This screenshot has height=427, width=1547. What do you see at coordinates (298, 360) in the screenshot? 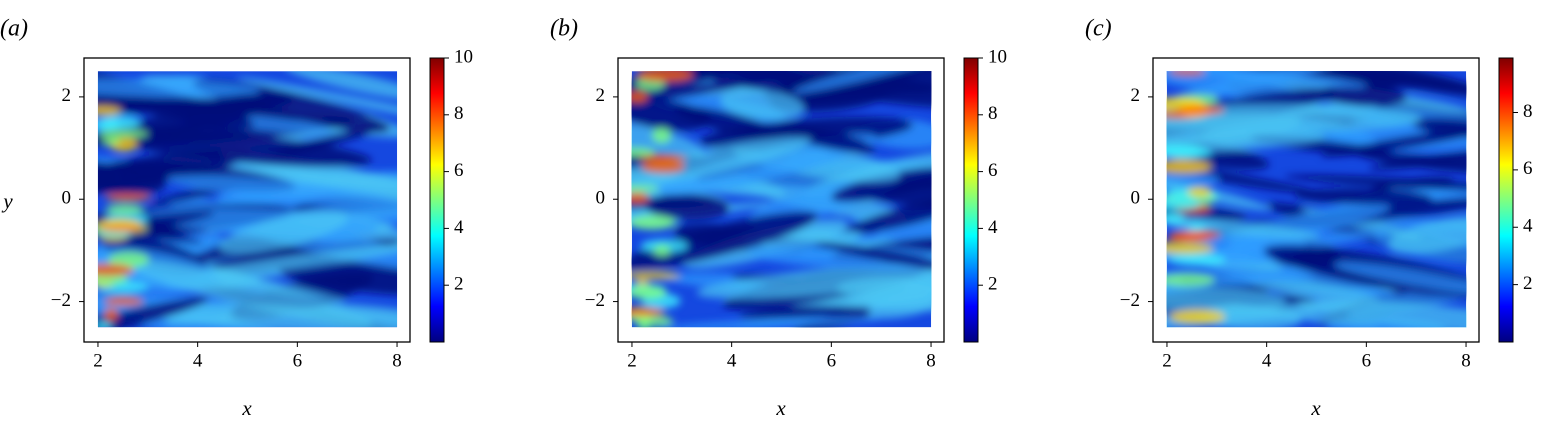
I see `x-tick-label: 6` at bounding box center [298, 360].